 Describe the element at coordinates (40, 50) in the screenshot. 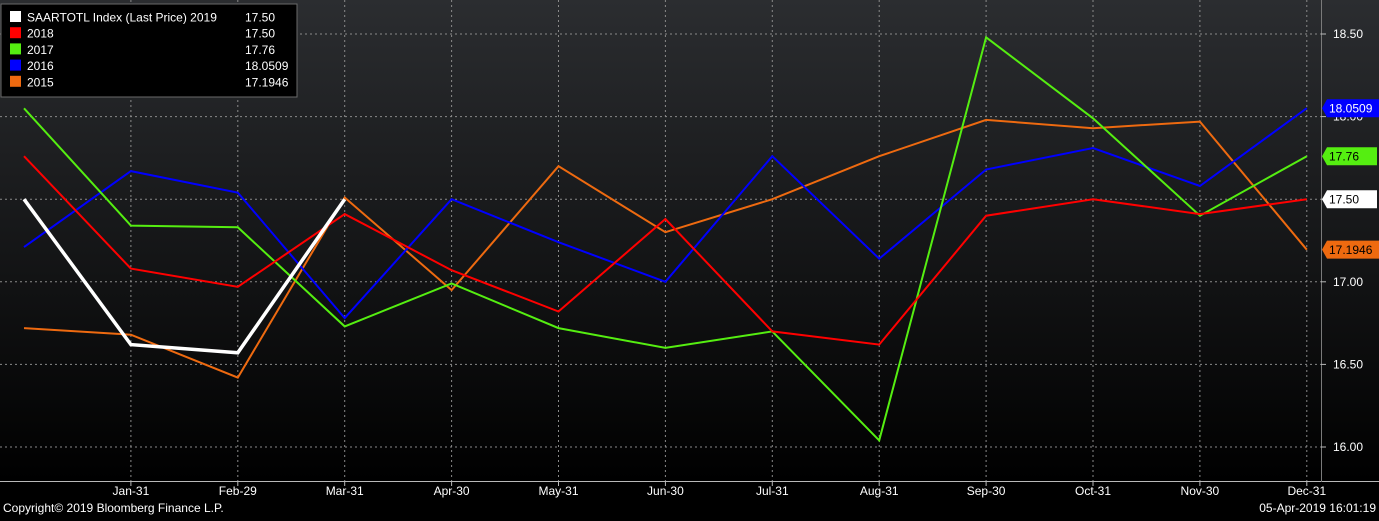

I see `legend-series-name: 2017` at that location.